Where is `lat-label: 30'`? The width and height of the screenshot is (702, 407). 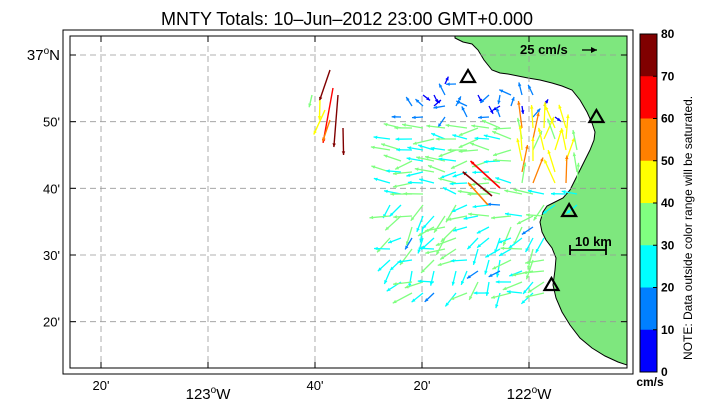
lat-label: 30' is located at coordinates (51, 255).